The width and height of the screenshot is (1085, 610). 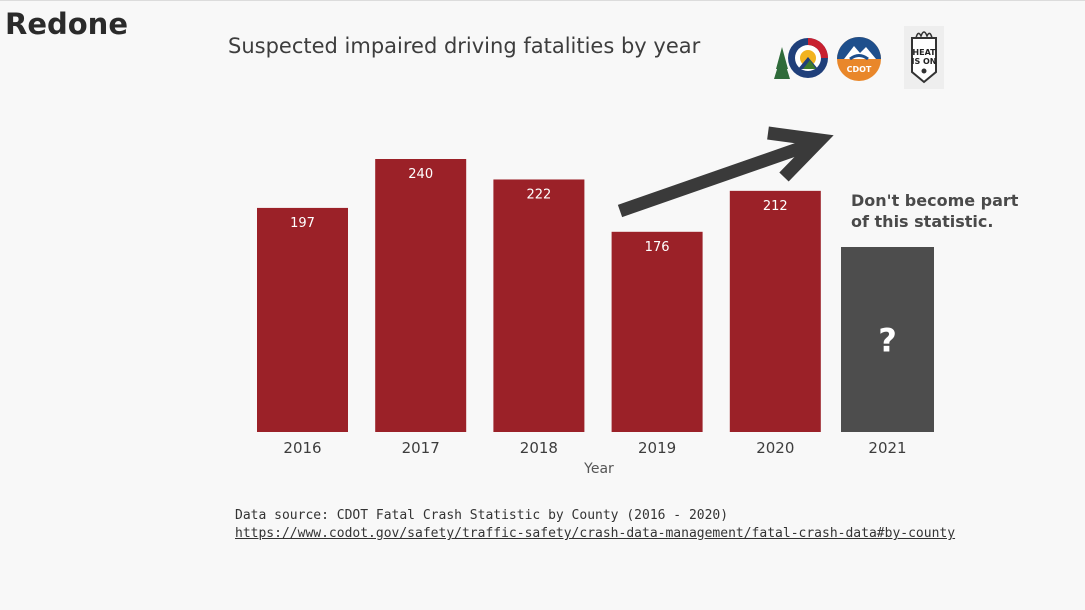 I want to click on callout-line-2: of this statistic., so click(x=922, y=221).